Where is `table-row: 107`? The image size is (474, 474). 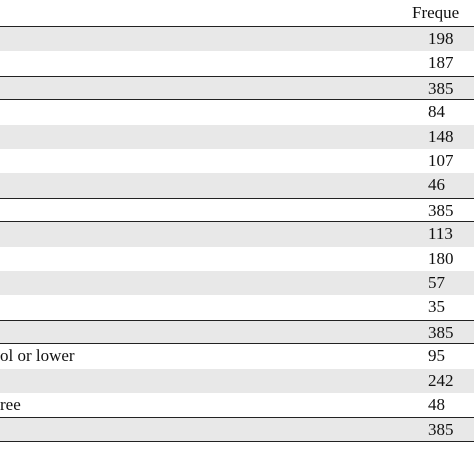
table-row: 107 is located at coordinates (237, 161).